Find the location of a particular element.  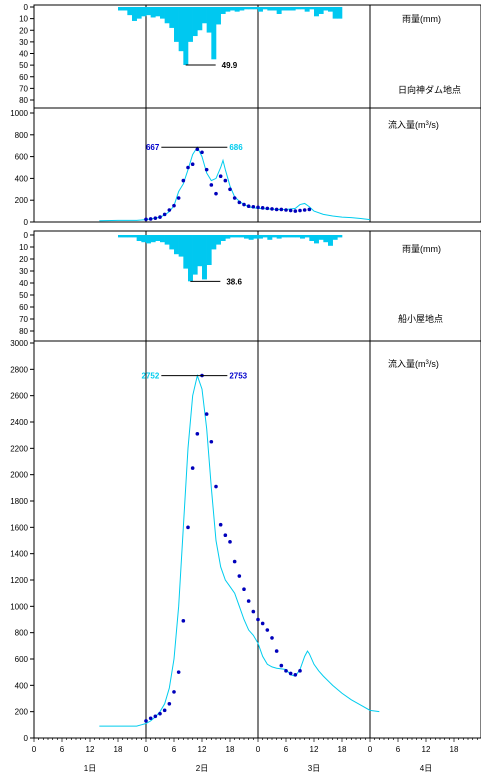

x-tick-label: 0 is located at coordinates (34, 749).